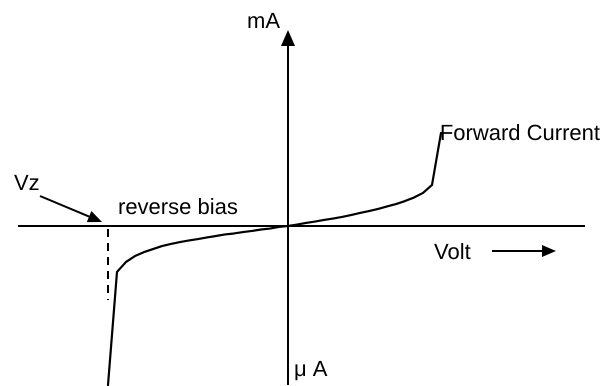 The height and width of the screenshot is (386, 604). What do you see at coordinates (520, 132) in the screenshot?
I see `annotation: Forward Current` at bounding box center [520, 132].